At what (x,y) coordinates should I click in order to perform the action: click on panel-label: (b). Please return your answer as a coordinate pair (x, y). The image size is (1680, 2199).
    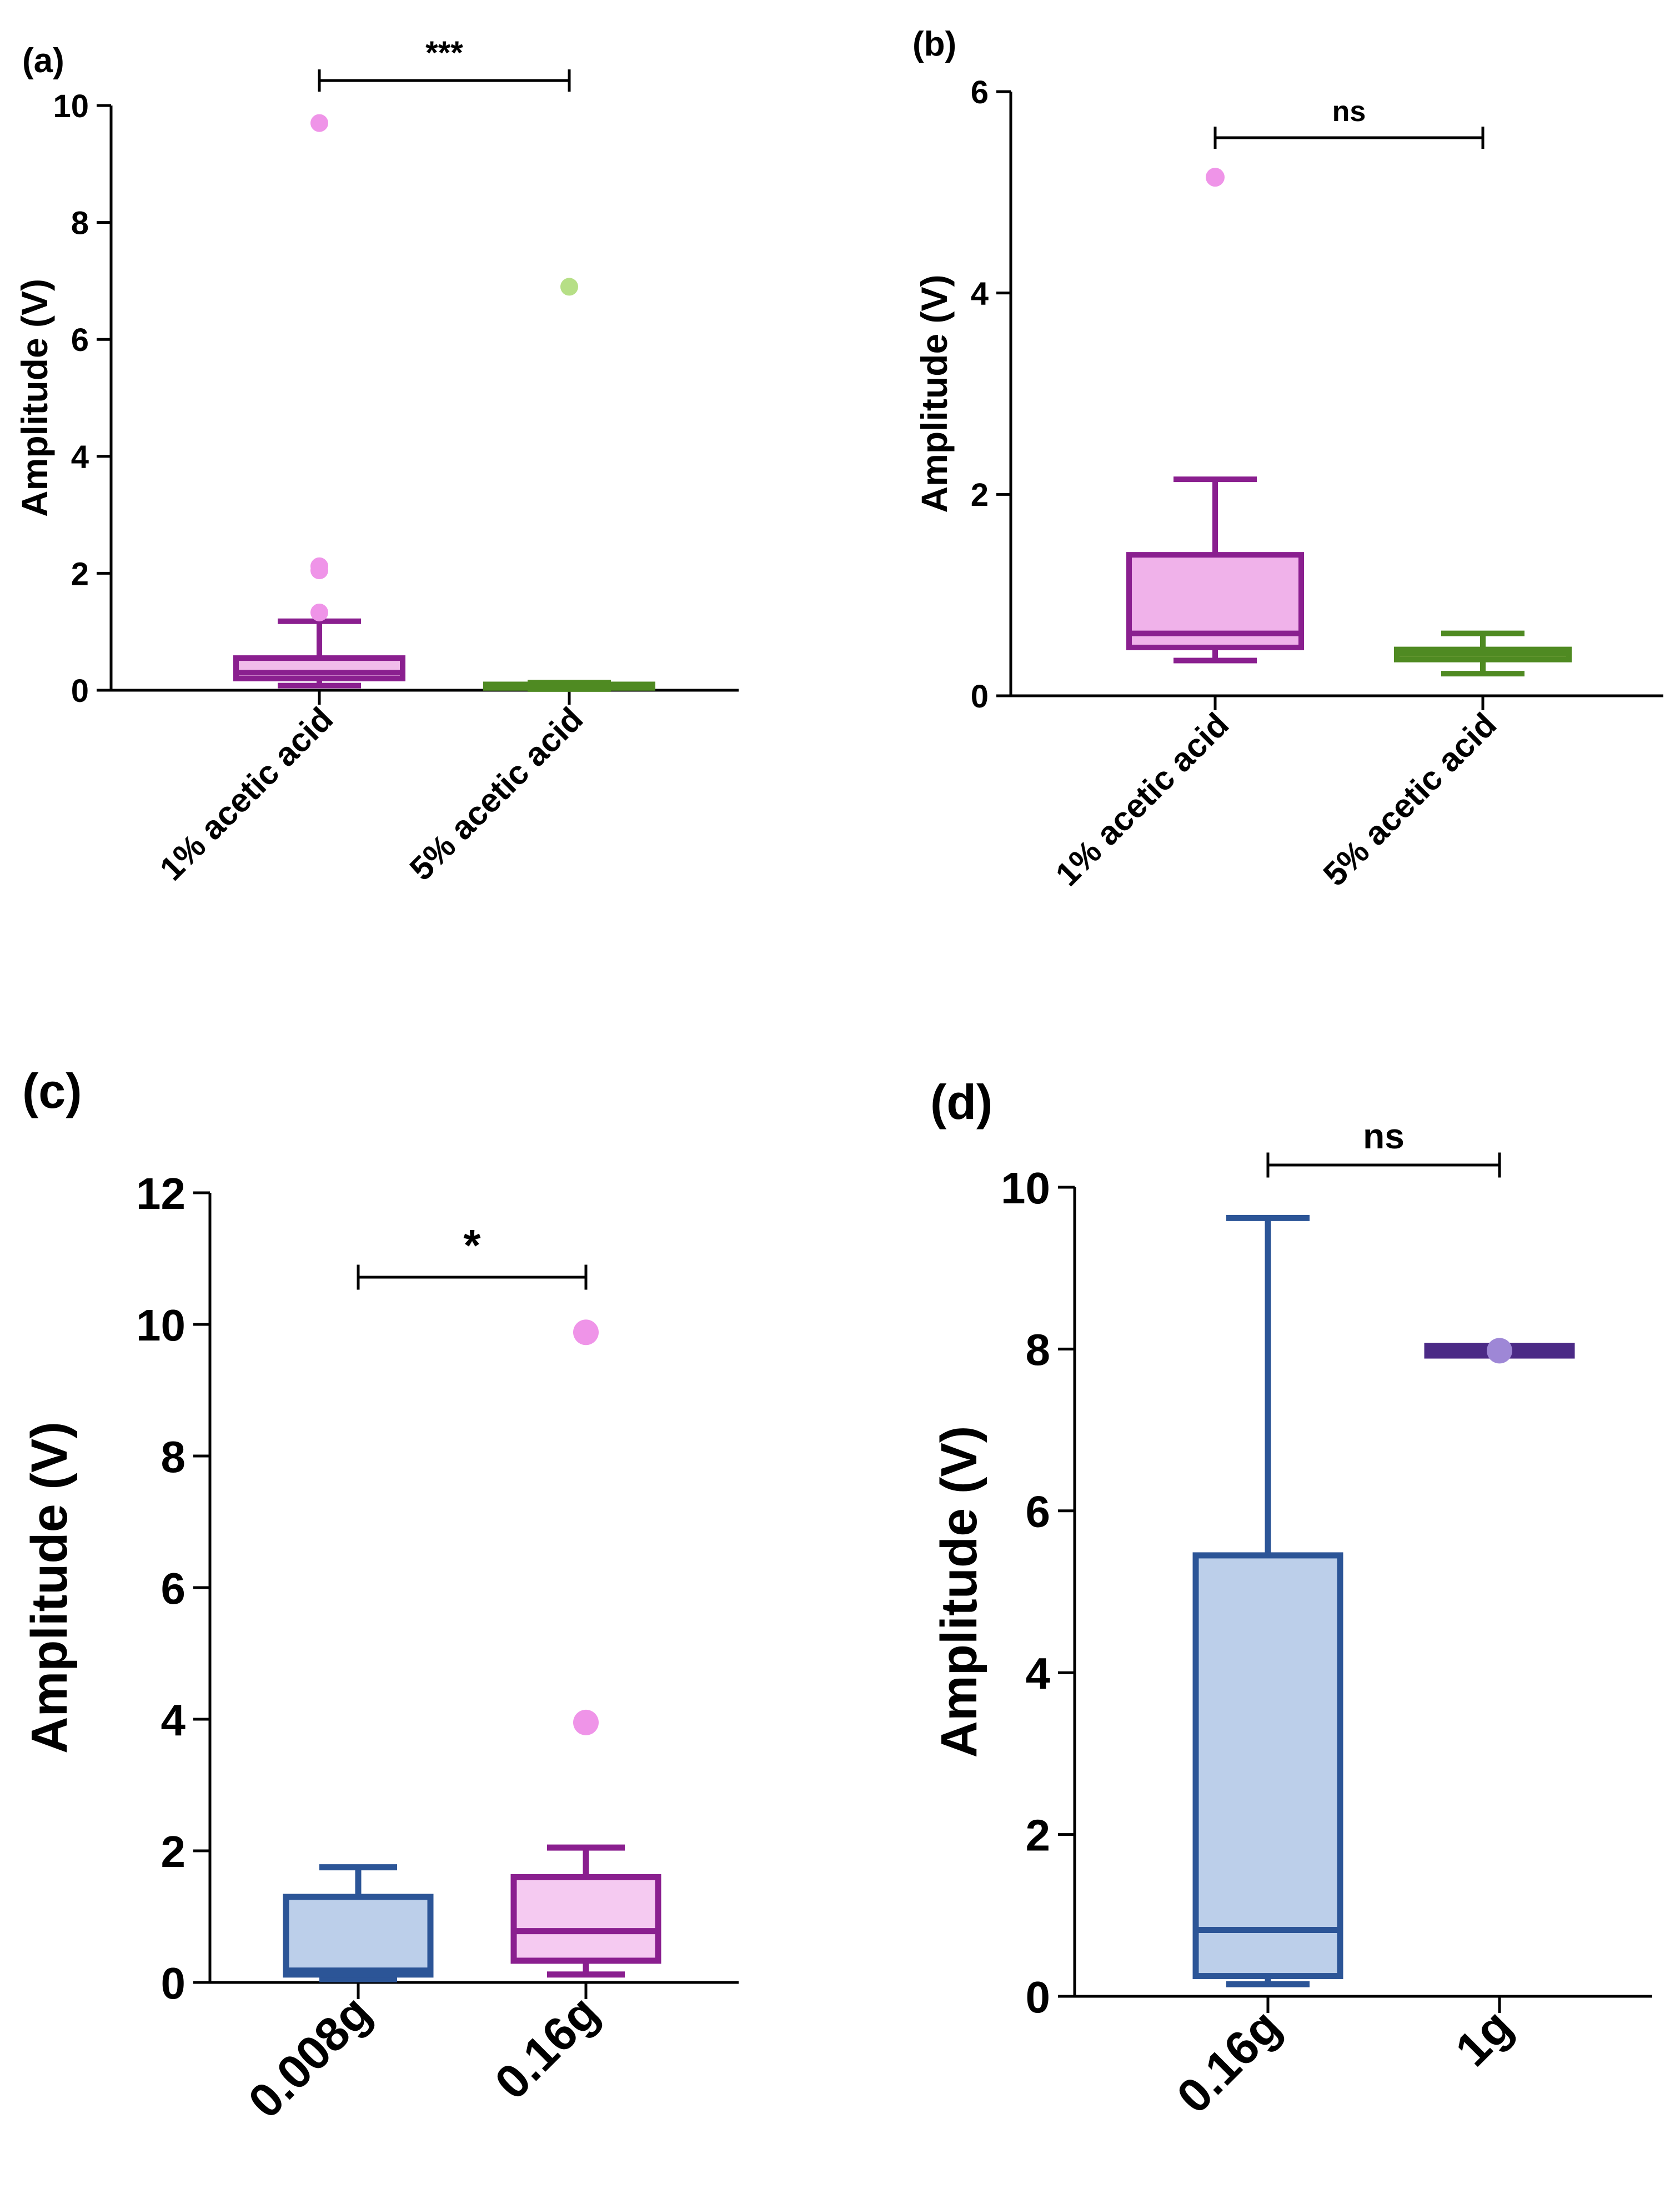
    Looking at the image, I should click on (934, 44).